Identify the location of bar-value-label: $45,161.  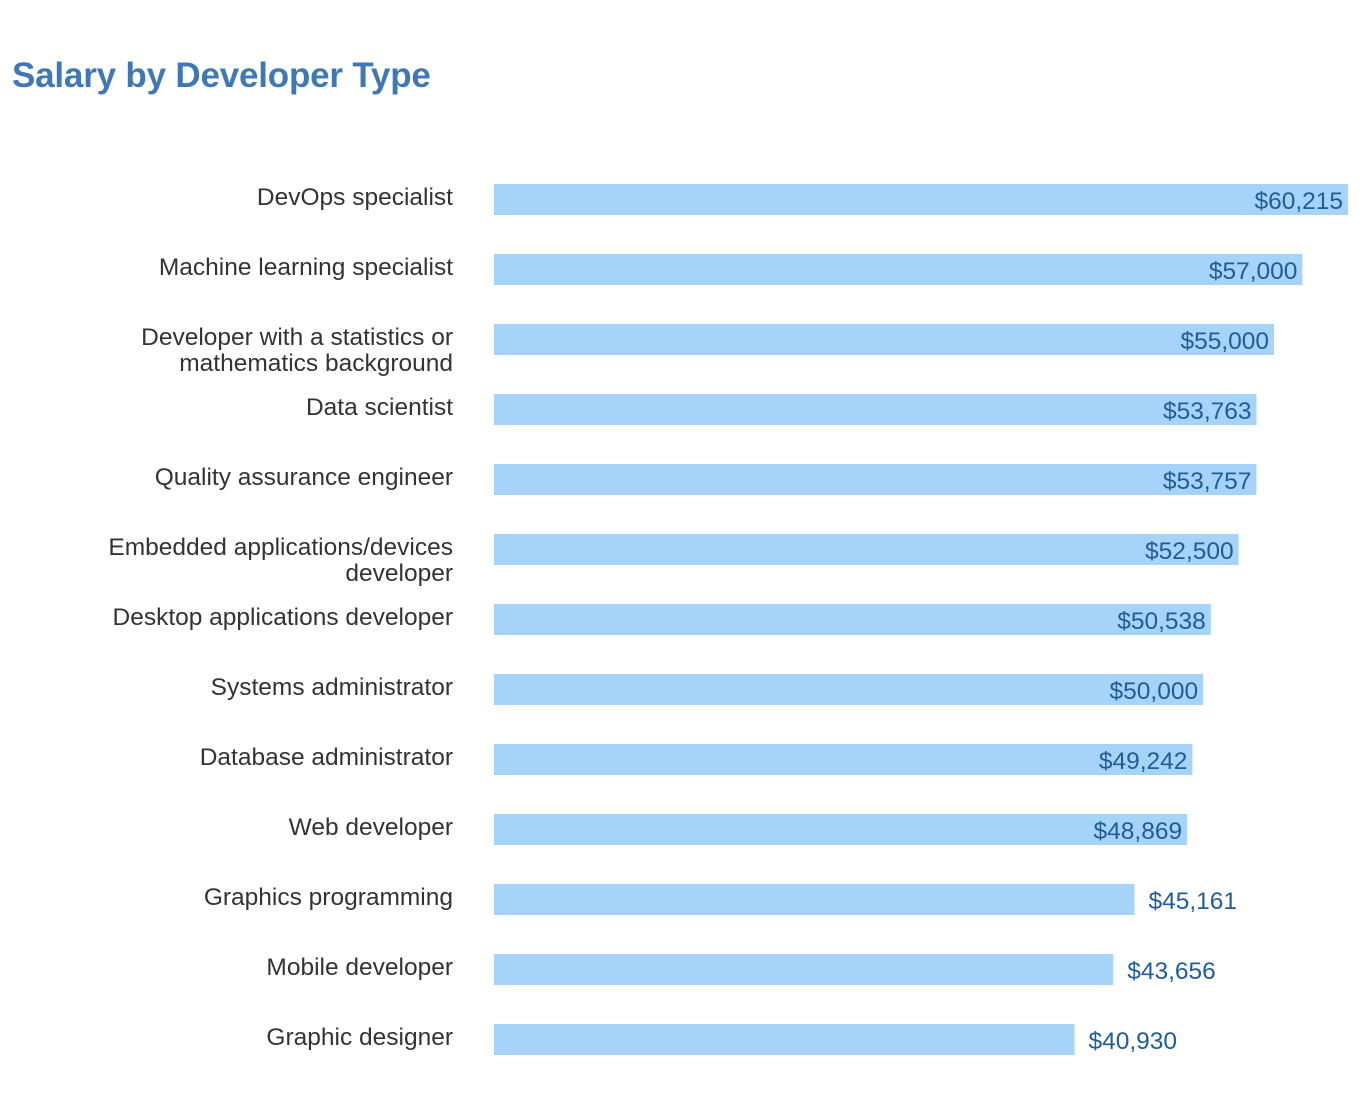
(1193, 901).